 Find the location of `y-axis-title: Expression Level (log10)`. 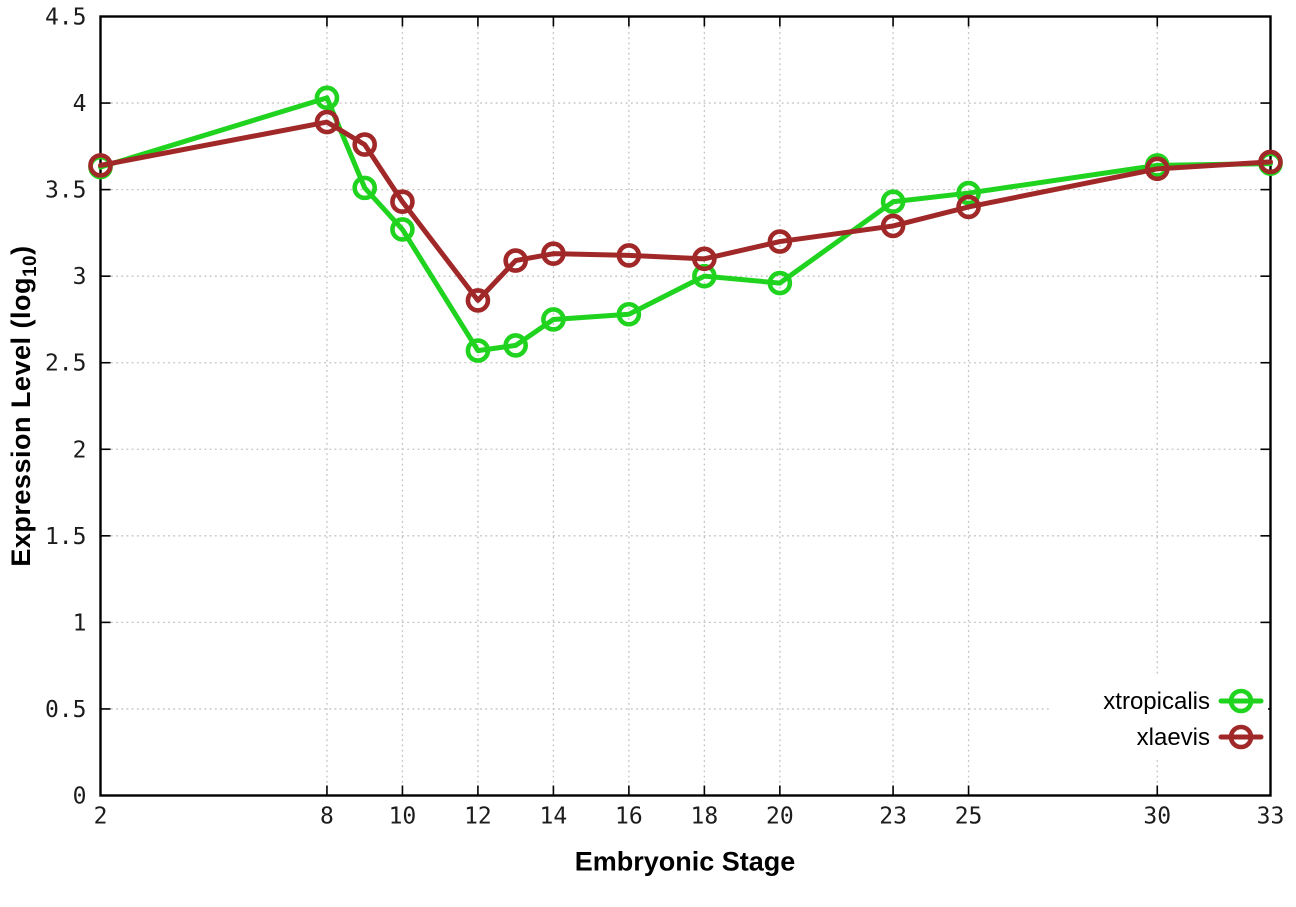

y-axis-title: Expression Level (log10) is located at coordinates (24, 405).